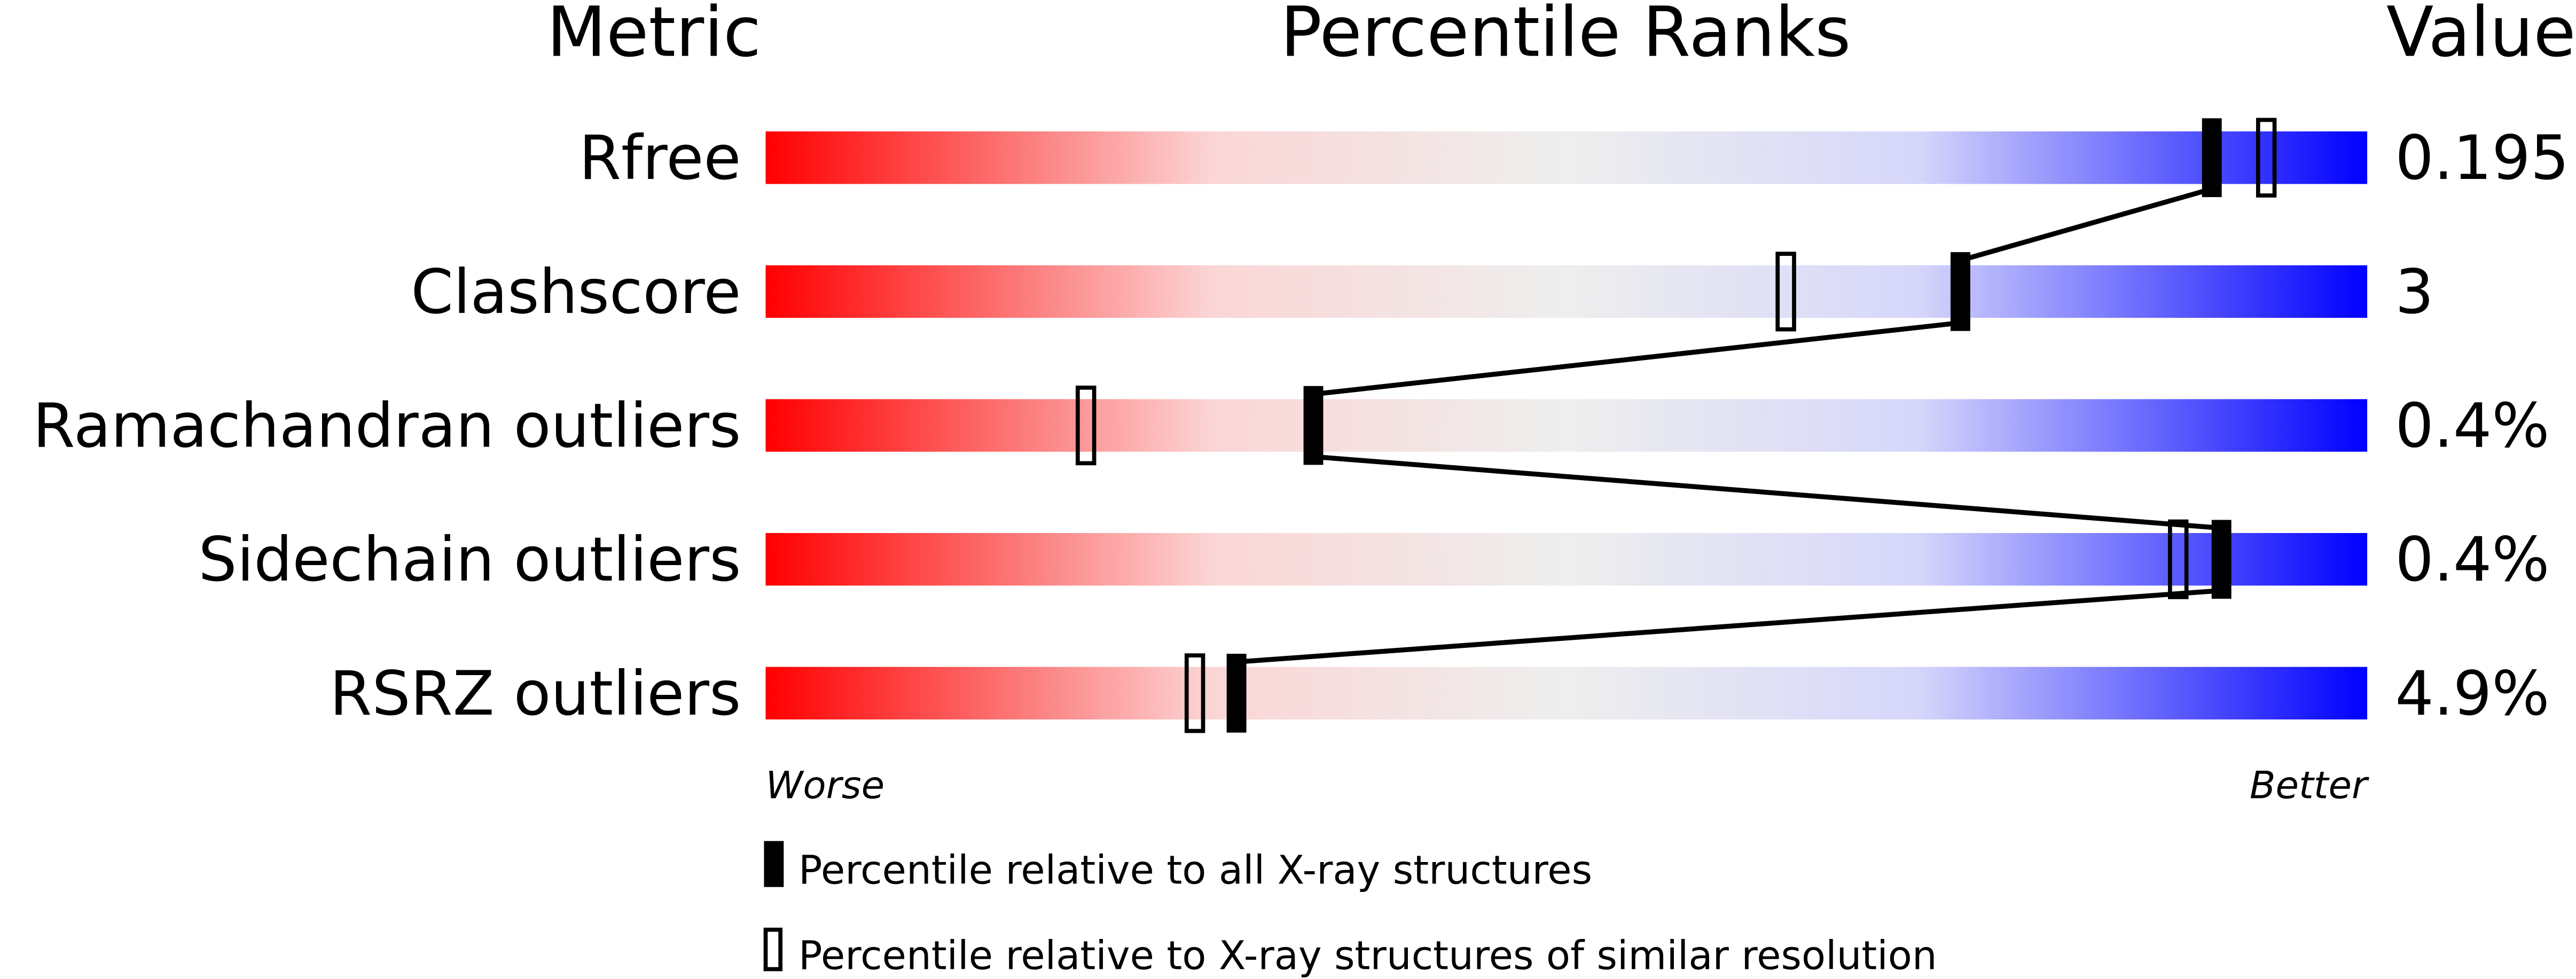 The height and width of the screenshot is (979, 2576). Describe the element at coordinates (576, 291) in the screenshot. I see `metric-label: Clashscore` at that location.